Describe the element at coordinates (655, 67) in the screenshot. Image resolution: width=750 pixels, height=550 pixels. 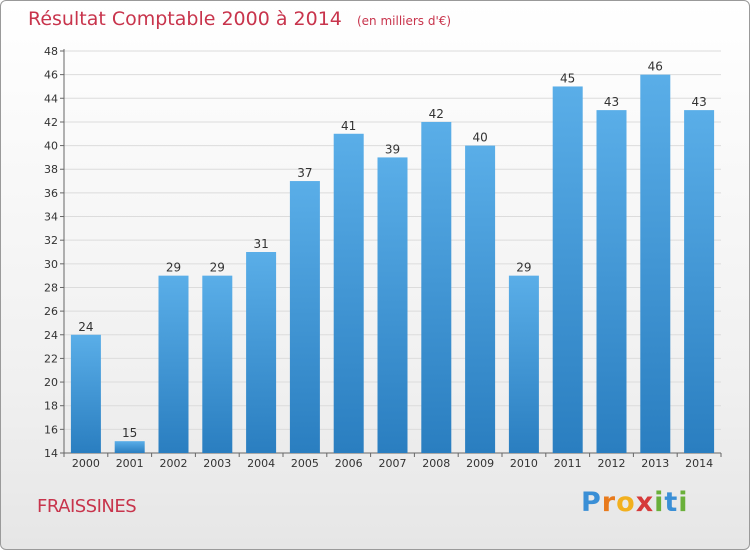
I see `data-label: 46` at that location.